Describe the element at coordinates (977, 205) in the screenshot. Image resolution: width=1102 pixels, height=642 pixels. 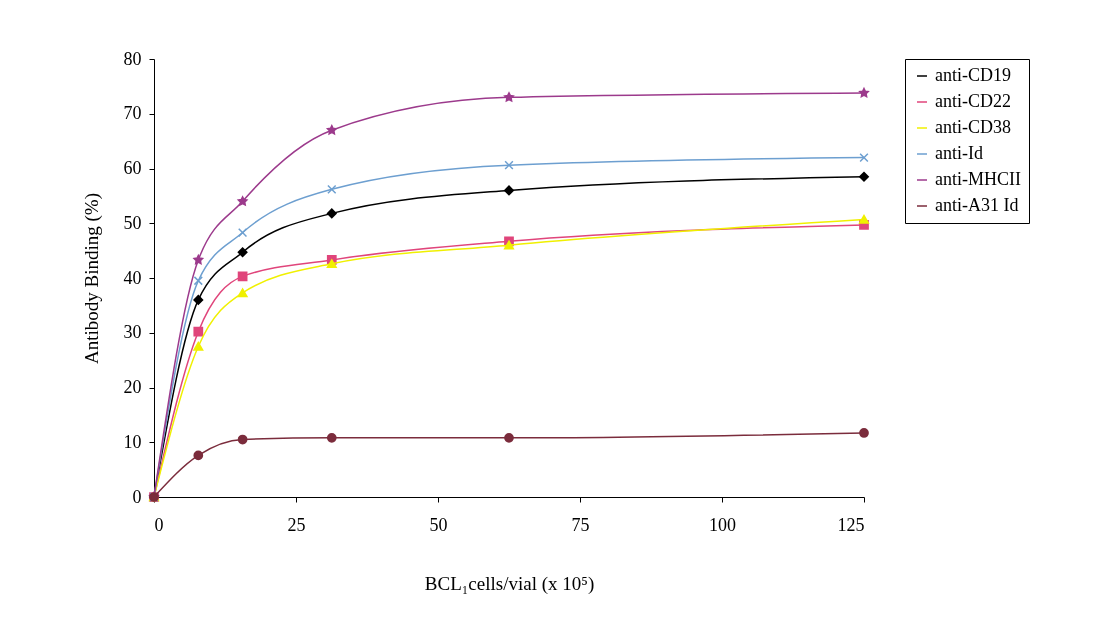
I see `legend-label: anti-A31 Id` at that location.